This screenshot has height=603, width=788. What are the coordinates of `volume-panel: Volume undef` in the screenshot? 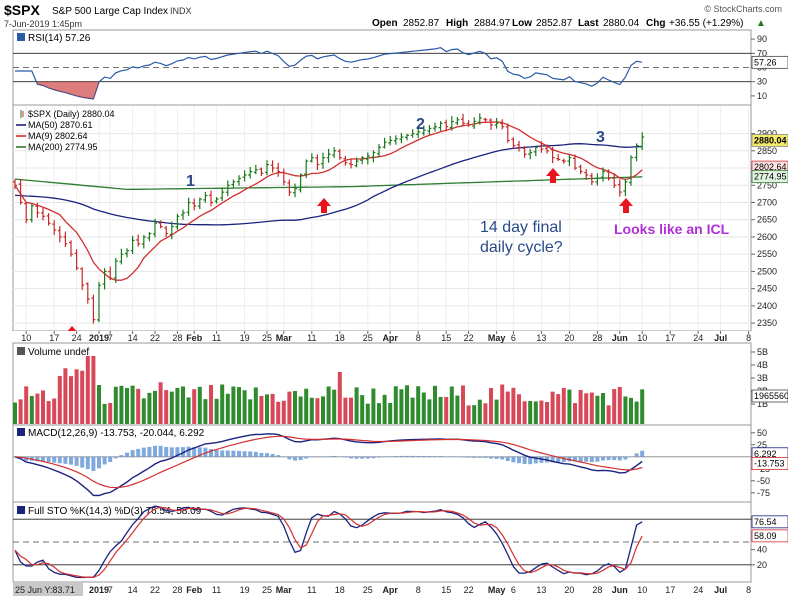 It's located at (329, 385).